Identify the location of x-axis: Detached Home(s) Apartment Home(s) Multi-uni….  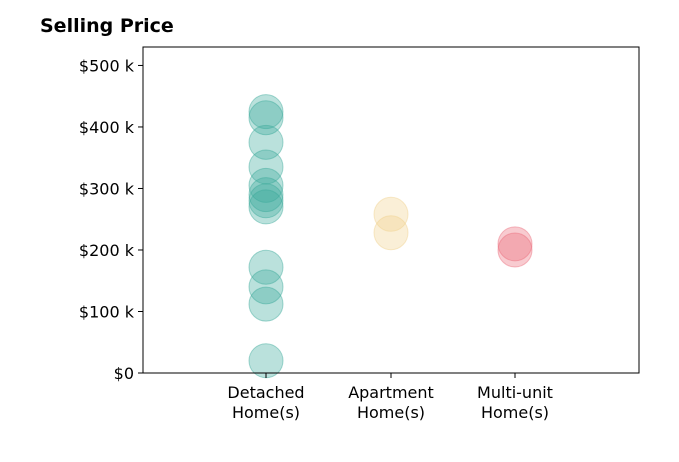
(390, 397).